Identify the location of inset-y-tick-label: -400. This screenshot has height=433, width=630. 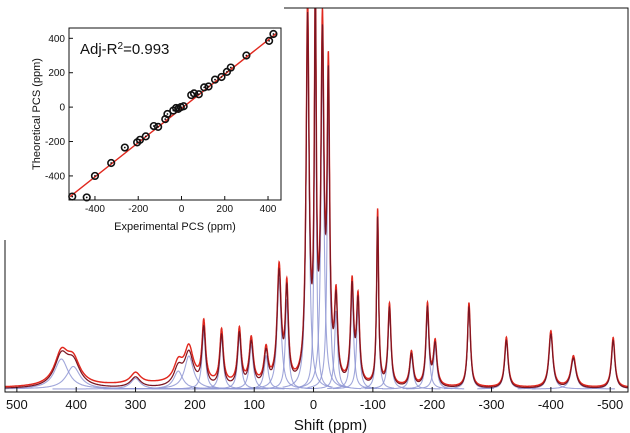
(55, 176).